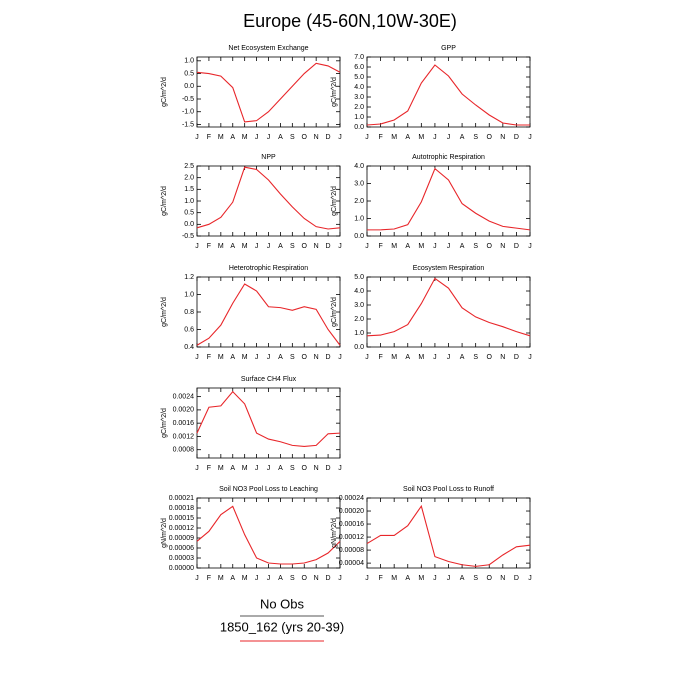  I want to click on y-tick-label: 2.5, so click(189, 166).